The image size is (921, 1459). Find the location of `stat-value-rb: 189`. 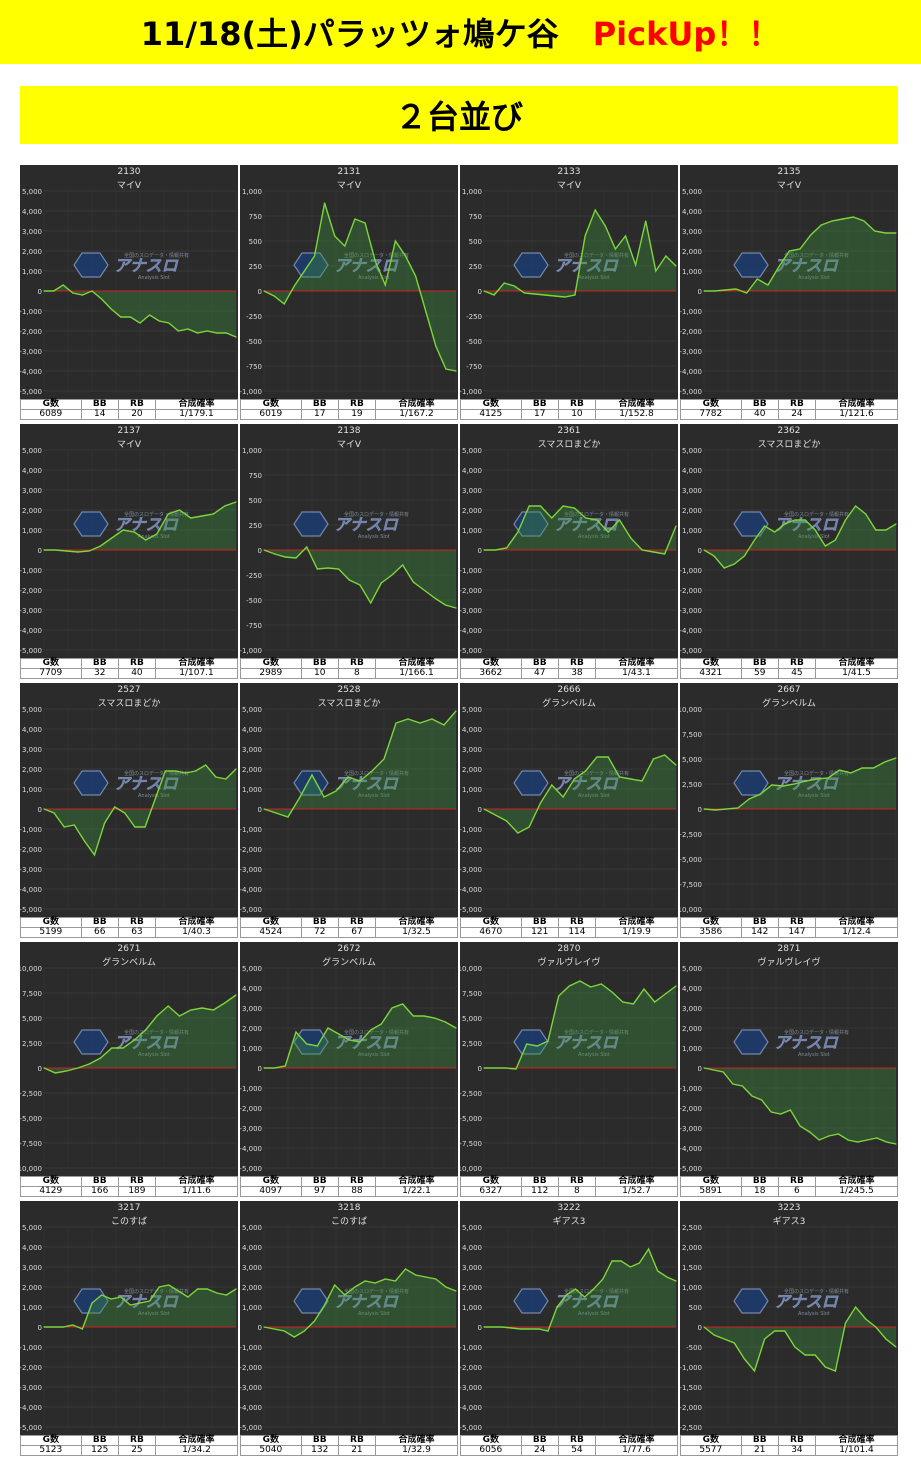

stat-value-rb: 189 is located at coordinates (137, 1191).